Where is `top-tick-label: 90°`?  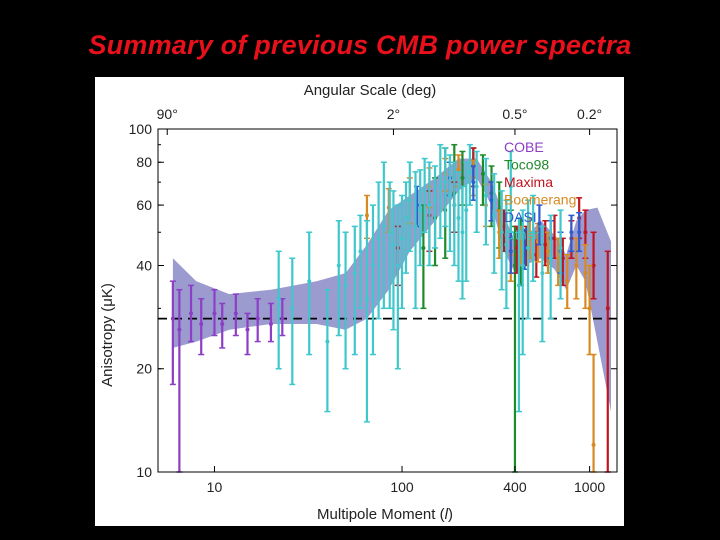 top-tick-label: 90° is located at coordinates (167, 114).